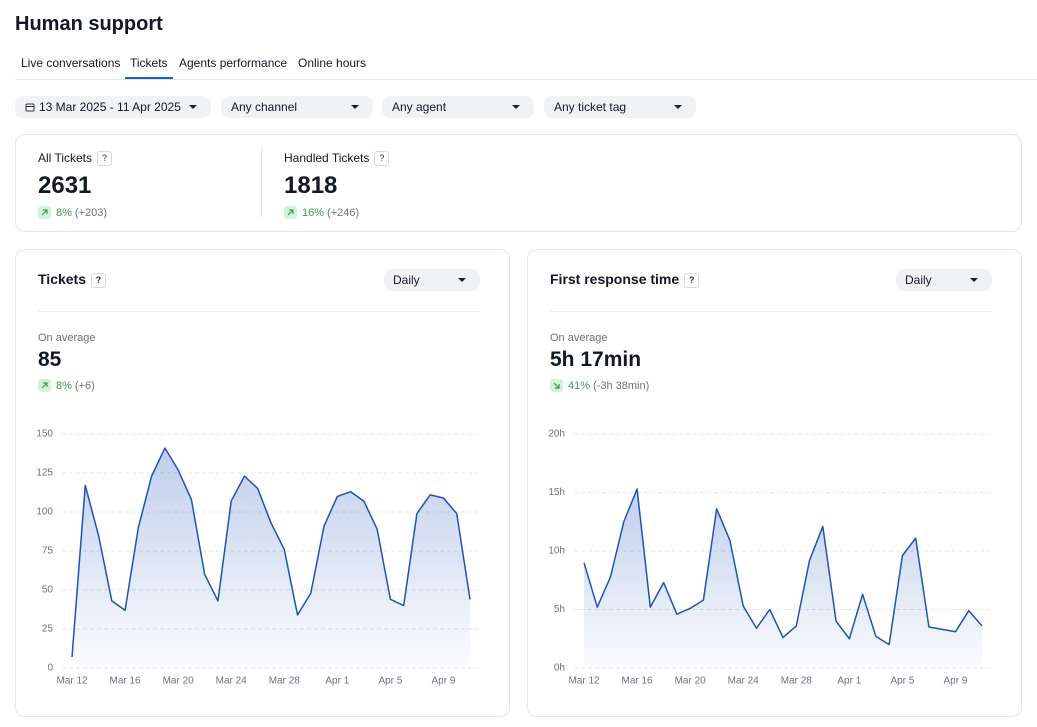 The height and width of the screenshot is (727, 1037). What do you see at coordinates (311, 185) in the screenshot?
I see `kpi-value: 1818` at bounding box center [311, 185].